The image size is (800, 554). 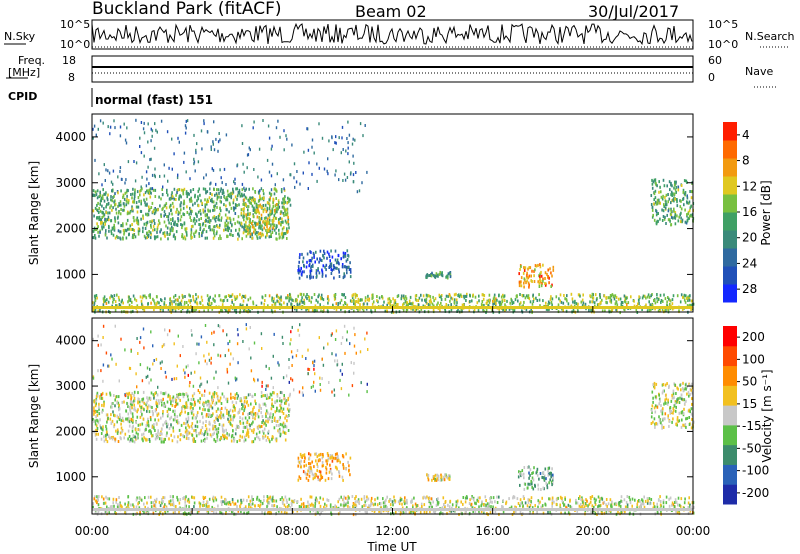 What do you see at coordinates (749, 212) in the screenshot?
I see `colorbar-tick-label: 16` at bounding box center [749, 212].